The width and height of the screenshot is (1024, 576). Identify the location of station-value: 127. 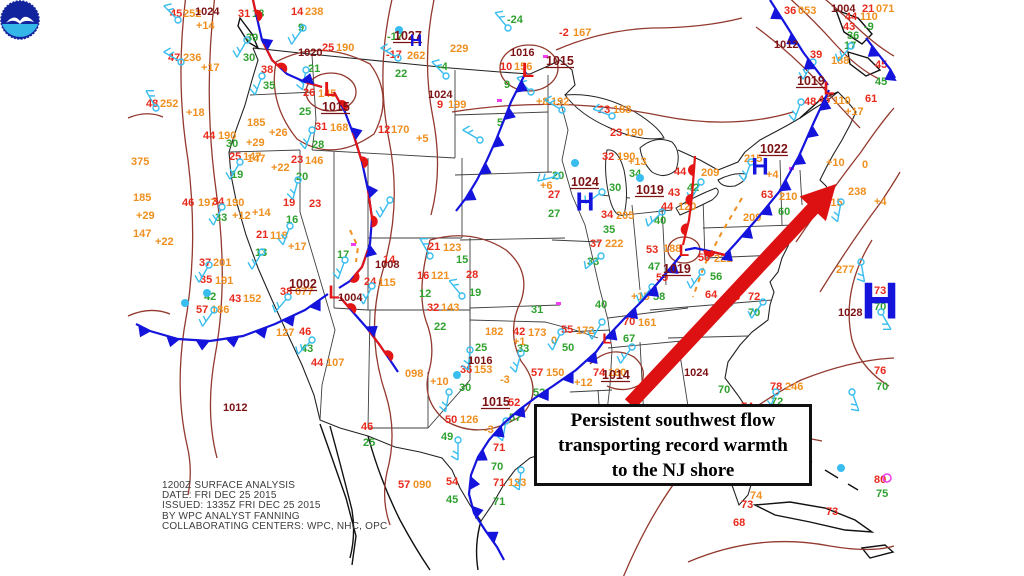
(285, 333).